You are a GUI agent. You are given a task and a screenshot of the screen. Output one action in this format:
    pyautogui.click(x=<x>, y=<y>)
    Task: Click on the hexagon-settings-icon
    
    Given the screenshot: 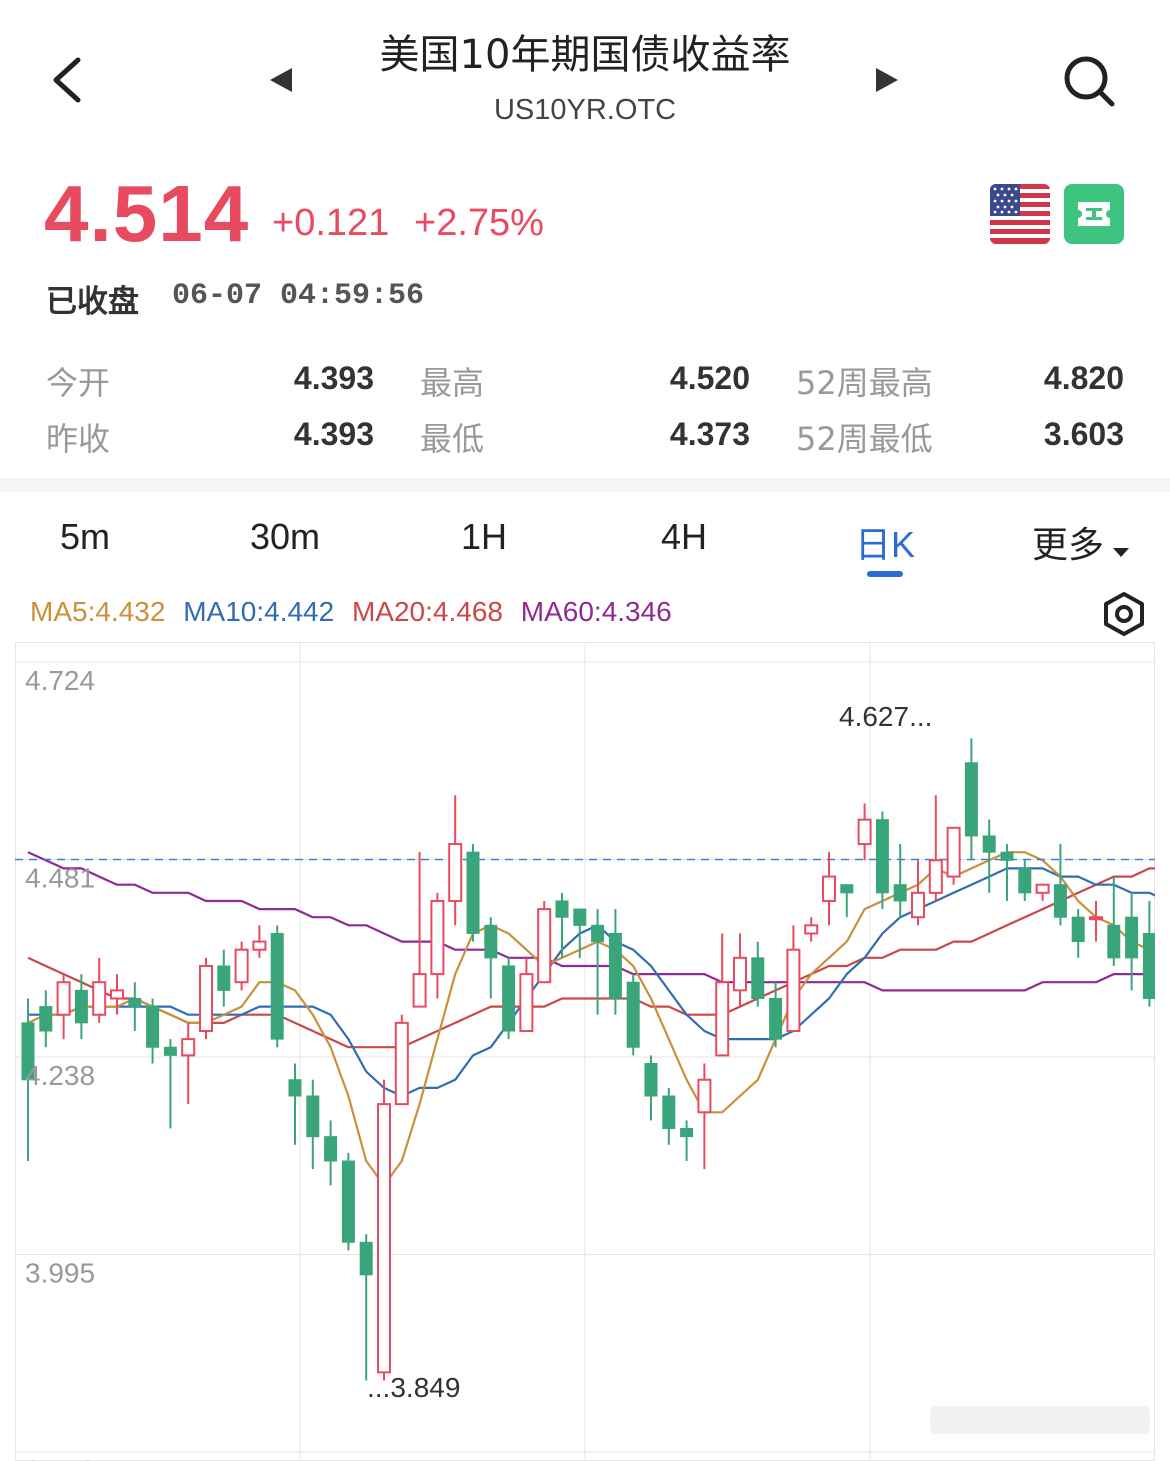 What is the action you would take?
    pyautogui.click(x=1124, y=614)
    